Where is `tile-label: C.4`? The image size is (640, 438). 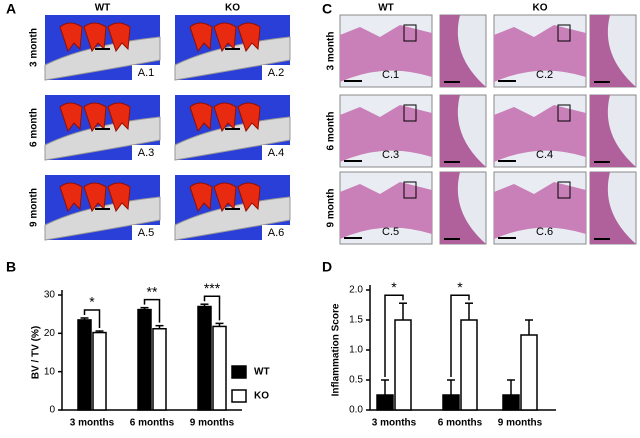 tile-label: C.4 is located at coordinates (544, 155).